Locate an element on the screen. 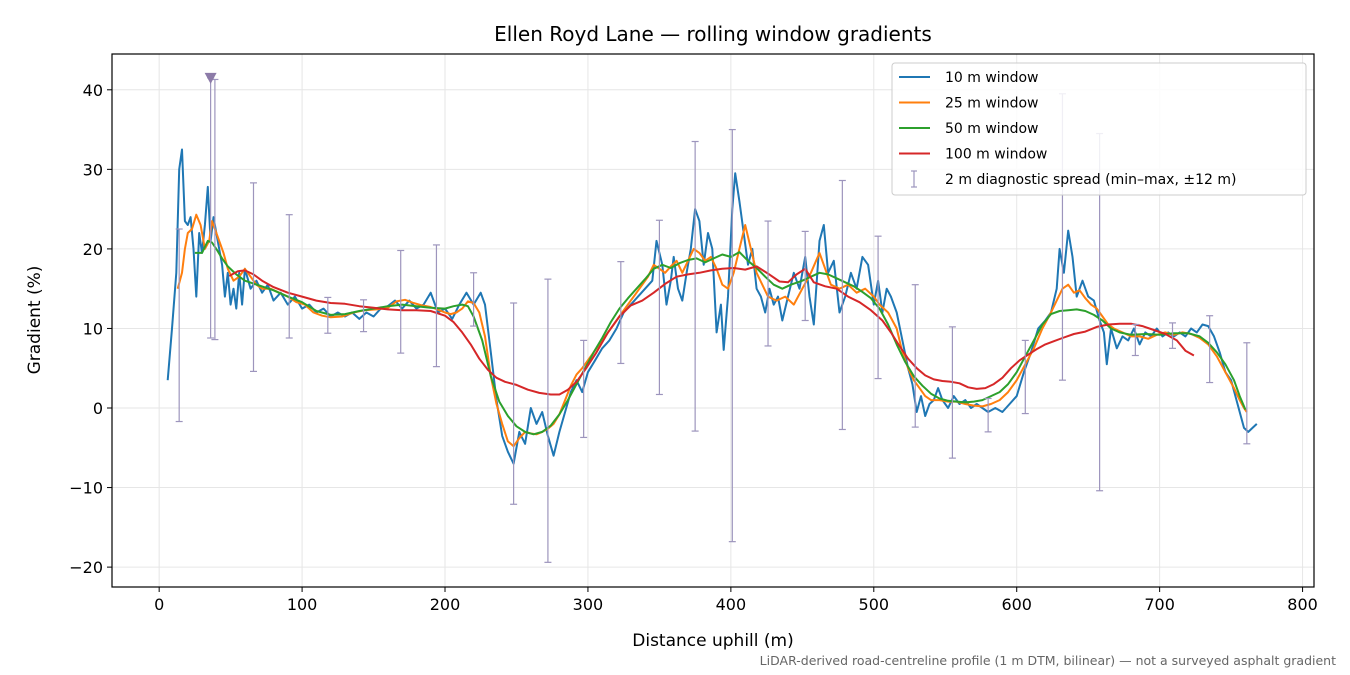 This screenshot has width=1350, height=675. legend-label: 50 m window is located at coordinates (991, 129).